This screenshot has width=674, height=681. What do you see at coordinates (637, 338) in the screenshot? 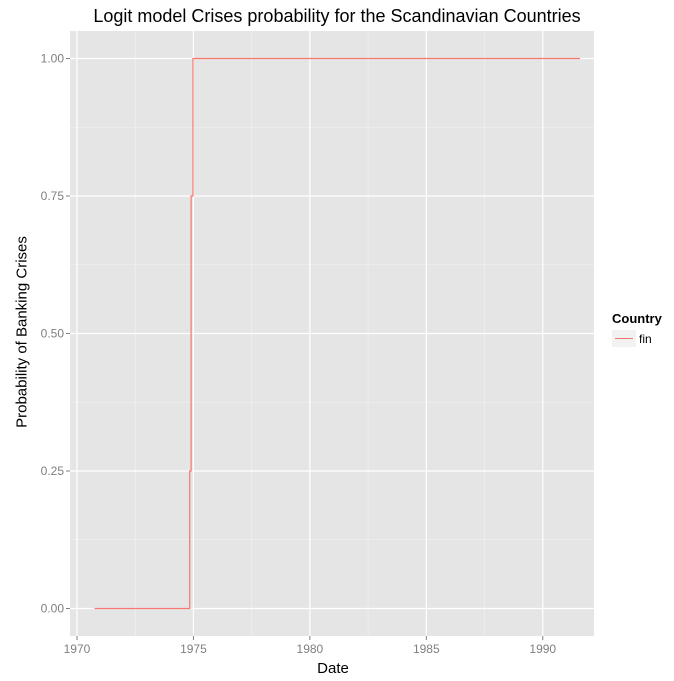
I see `legend-item-fin: fin` at bounding box center [637, 338].